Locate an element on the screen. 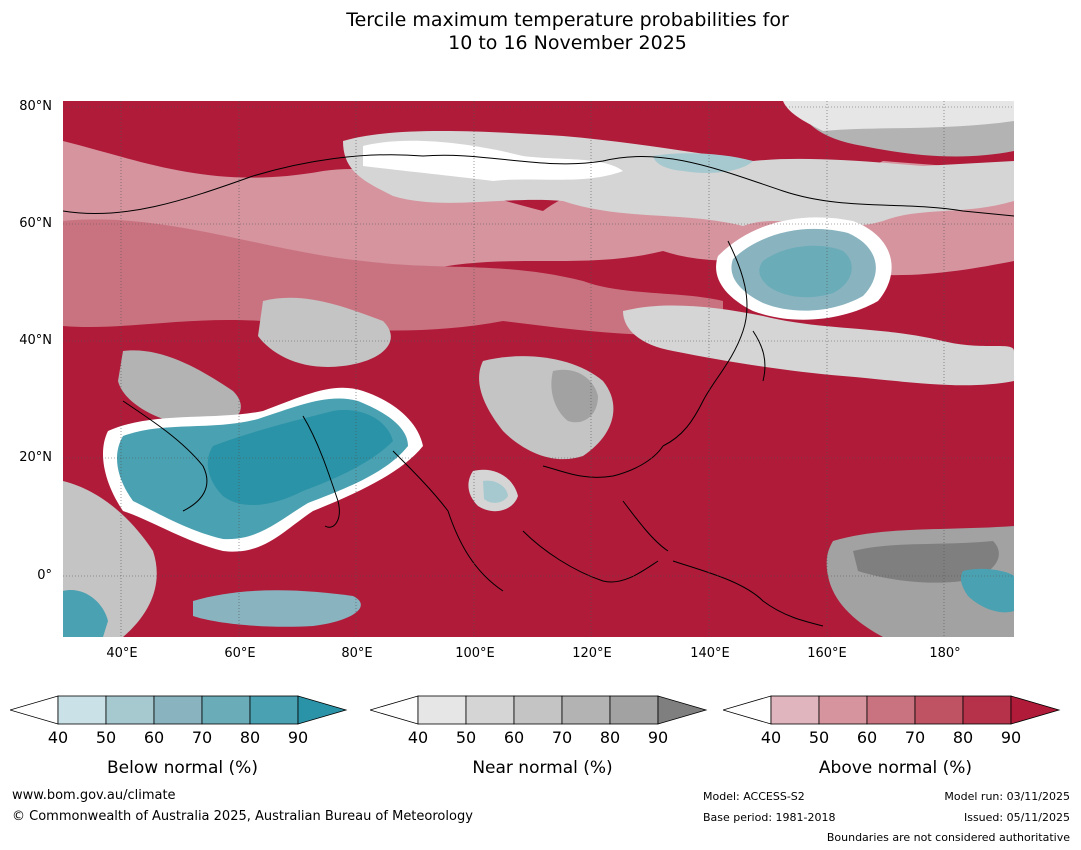 Image resolution: width=1081 pixels, height=850 pixels. model-text: Model: ACCESS-S2 is located at coordinates (754, 796).